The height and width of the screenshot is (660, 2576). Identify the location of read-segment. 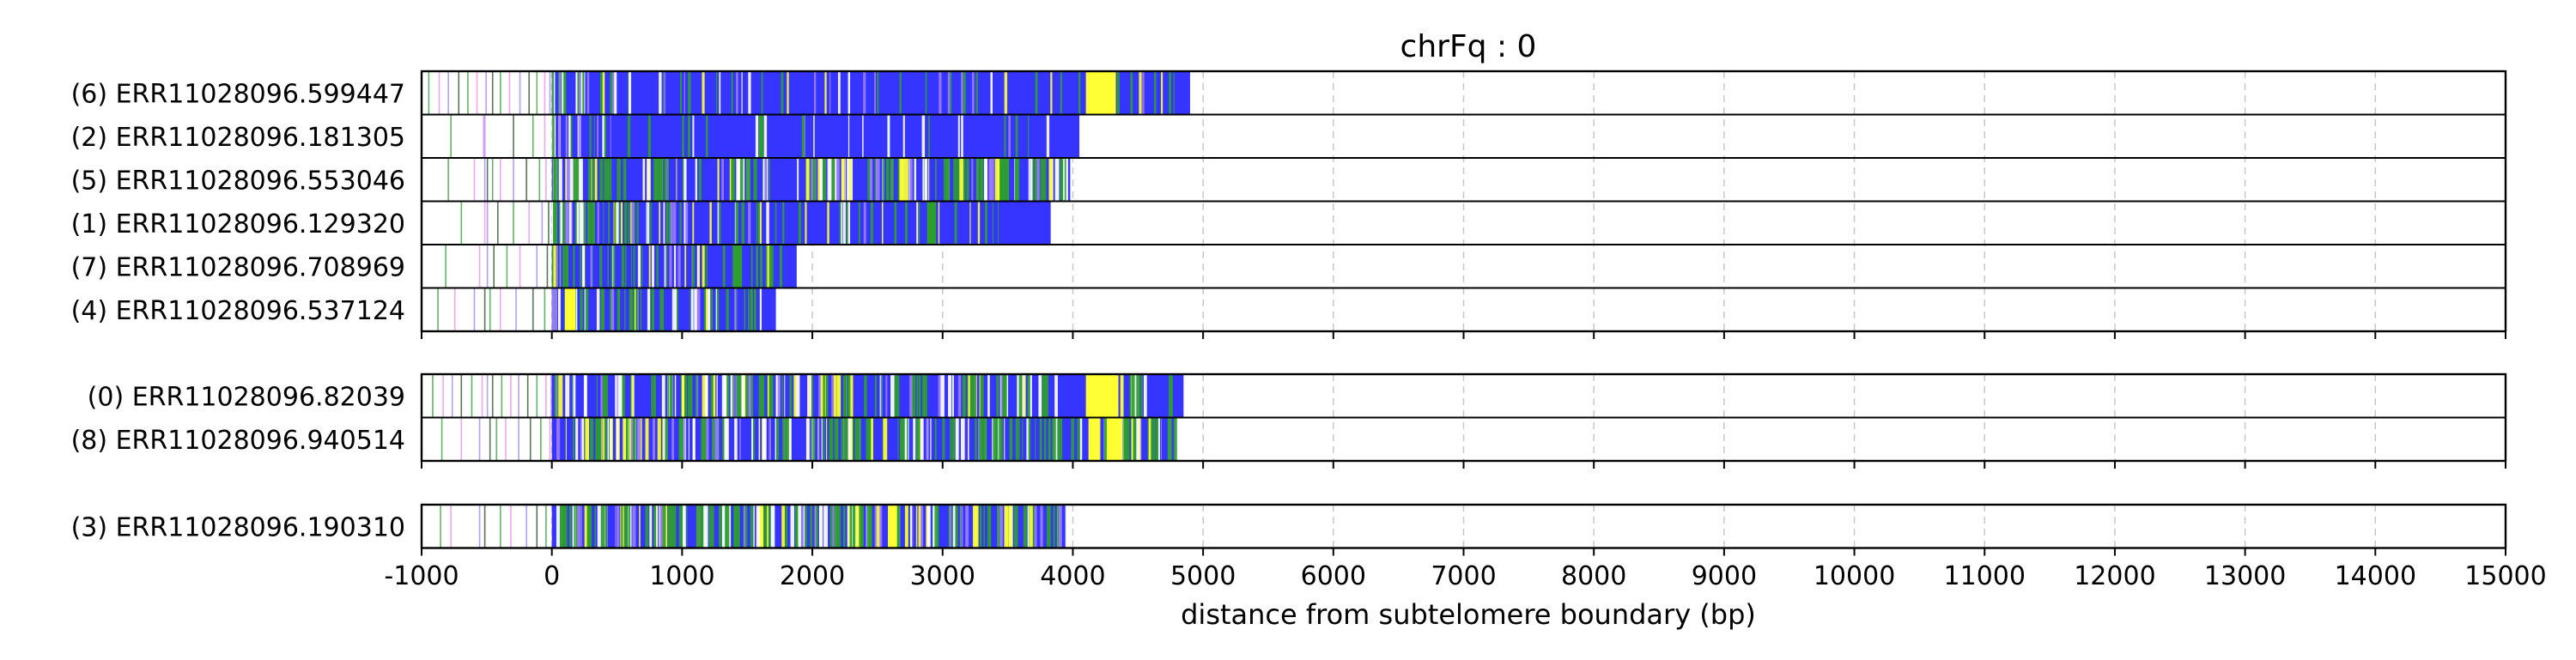
(870, 93).